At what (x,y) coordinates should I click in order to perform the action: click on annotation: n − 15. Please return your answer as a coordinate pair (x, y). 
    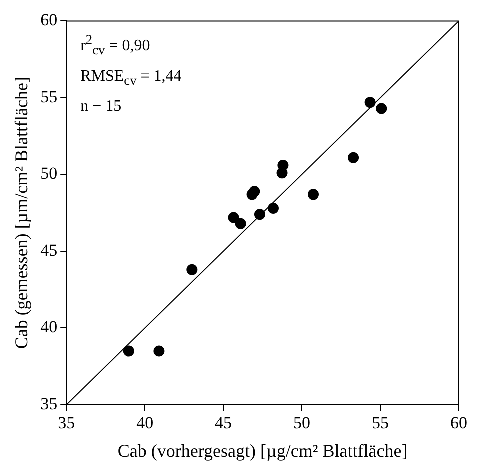
    Looking at the image, I should click on (101, 106).